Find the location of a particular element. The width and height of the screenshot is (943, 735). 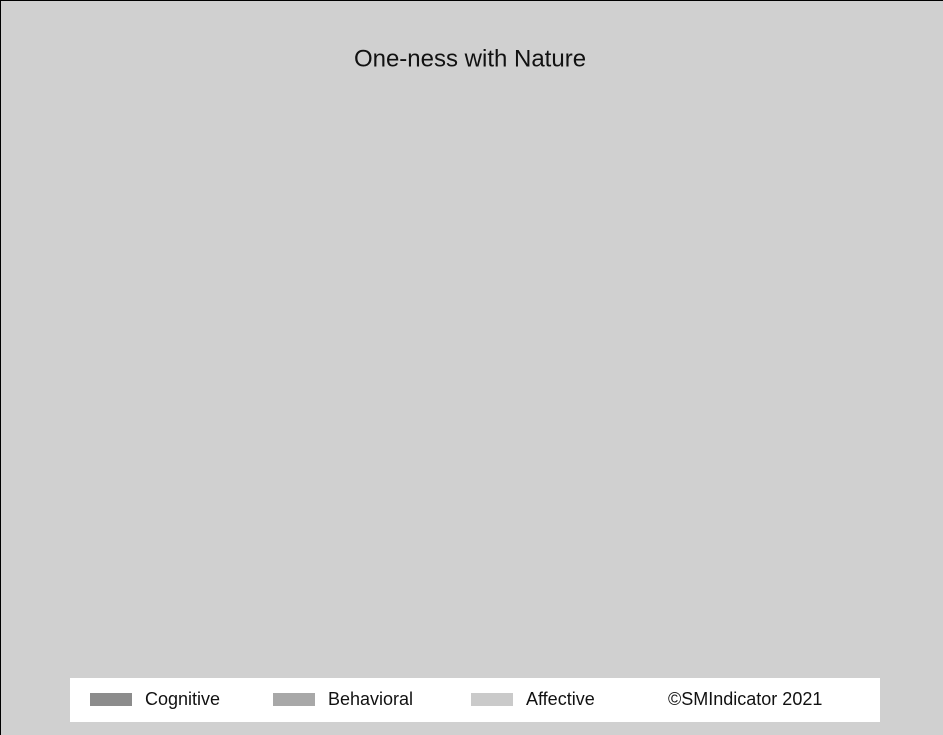

credit: ©SMIndicator 2021 is located at coordinates (745, 699).